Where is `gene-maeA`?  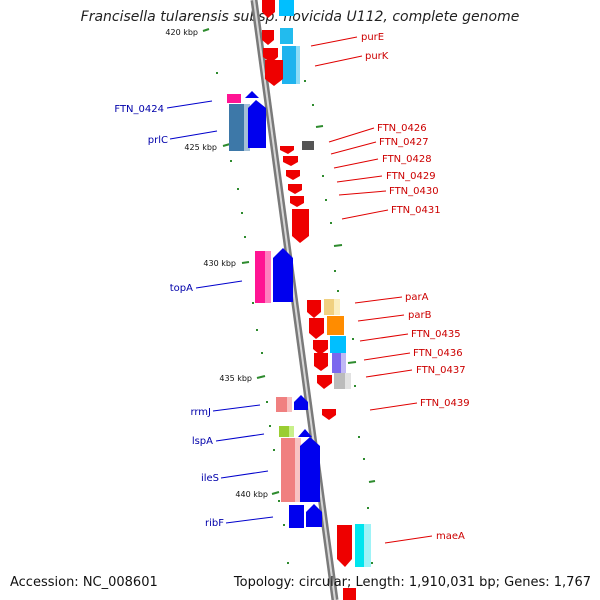
gene-maeA is located at coordinates (354, 562).